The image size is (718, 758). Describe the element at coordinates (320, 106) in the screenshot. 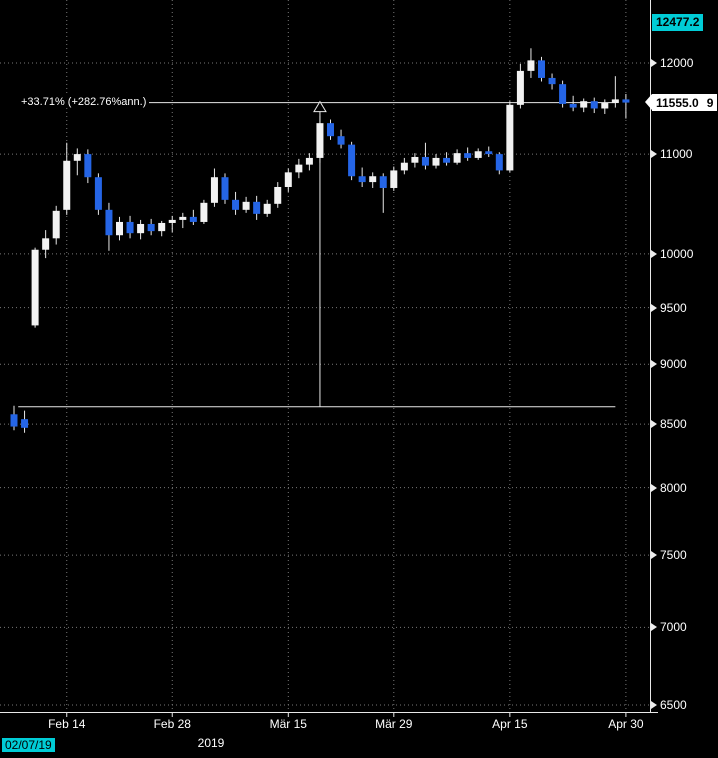

I see `measure-triangle-marker` at that location.